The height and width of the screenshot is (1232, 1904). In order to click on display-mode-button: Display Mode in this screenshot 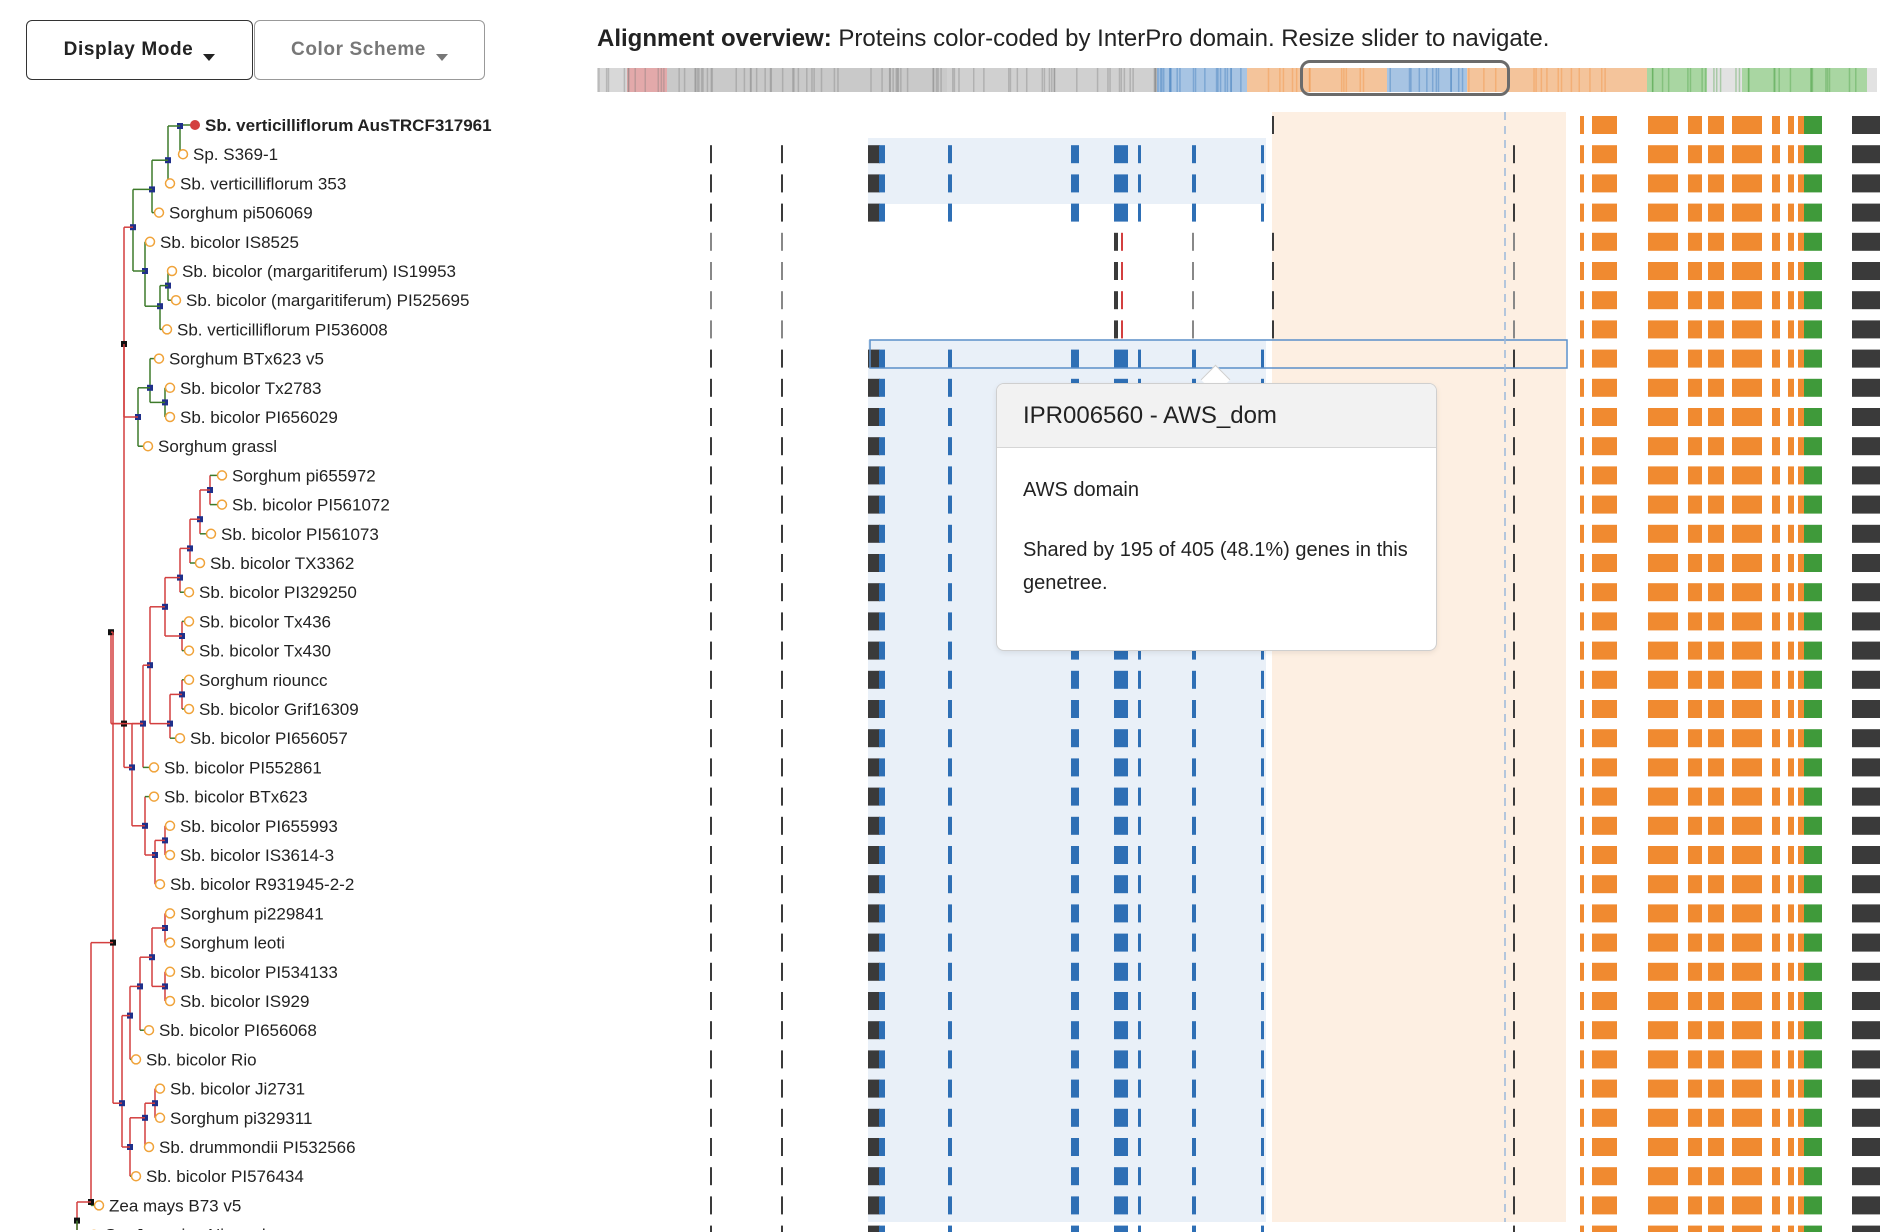, I will do `click(139, 50)`.